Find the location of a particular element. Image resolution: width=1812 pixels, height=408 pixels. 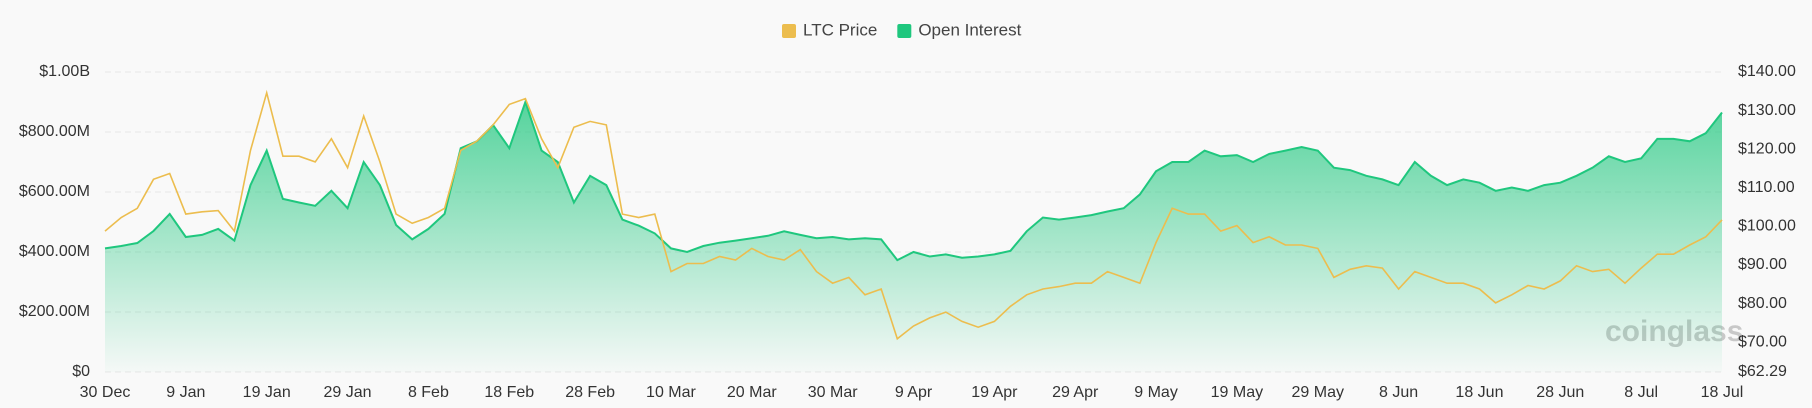

legend-label: LTC Price is located at coordinates (840, 29).